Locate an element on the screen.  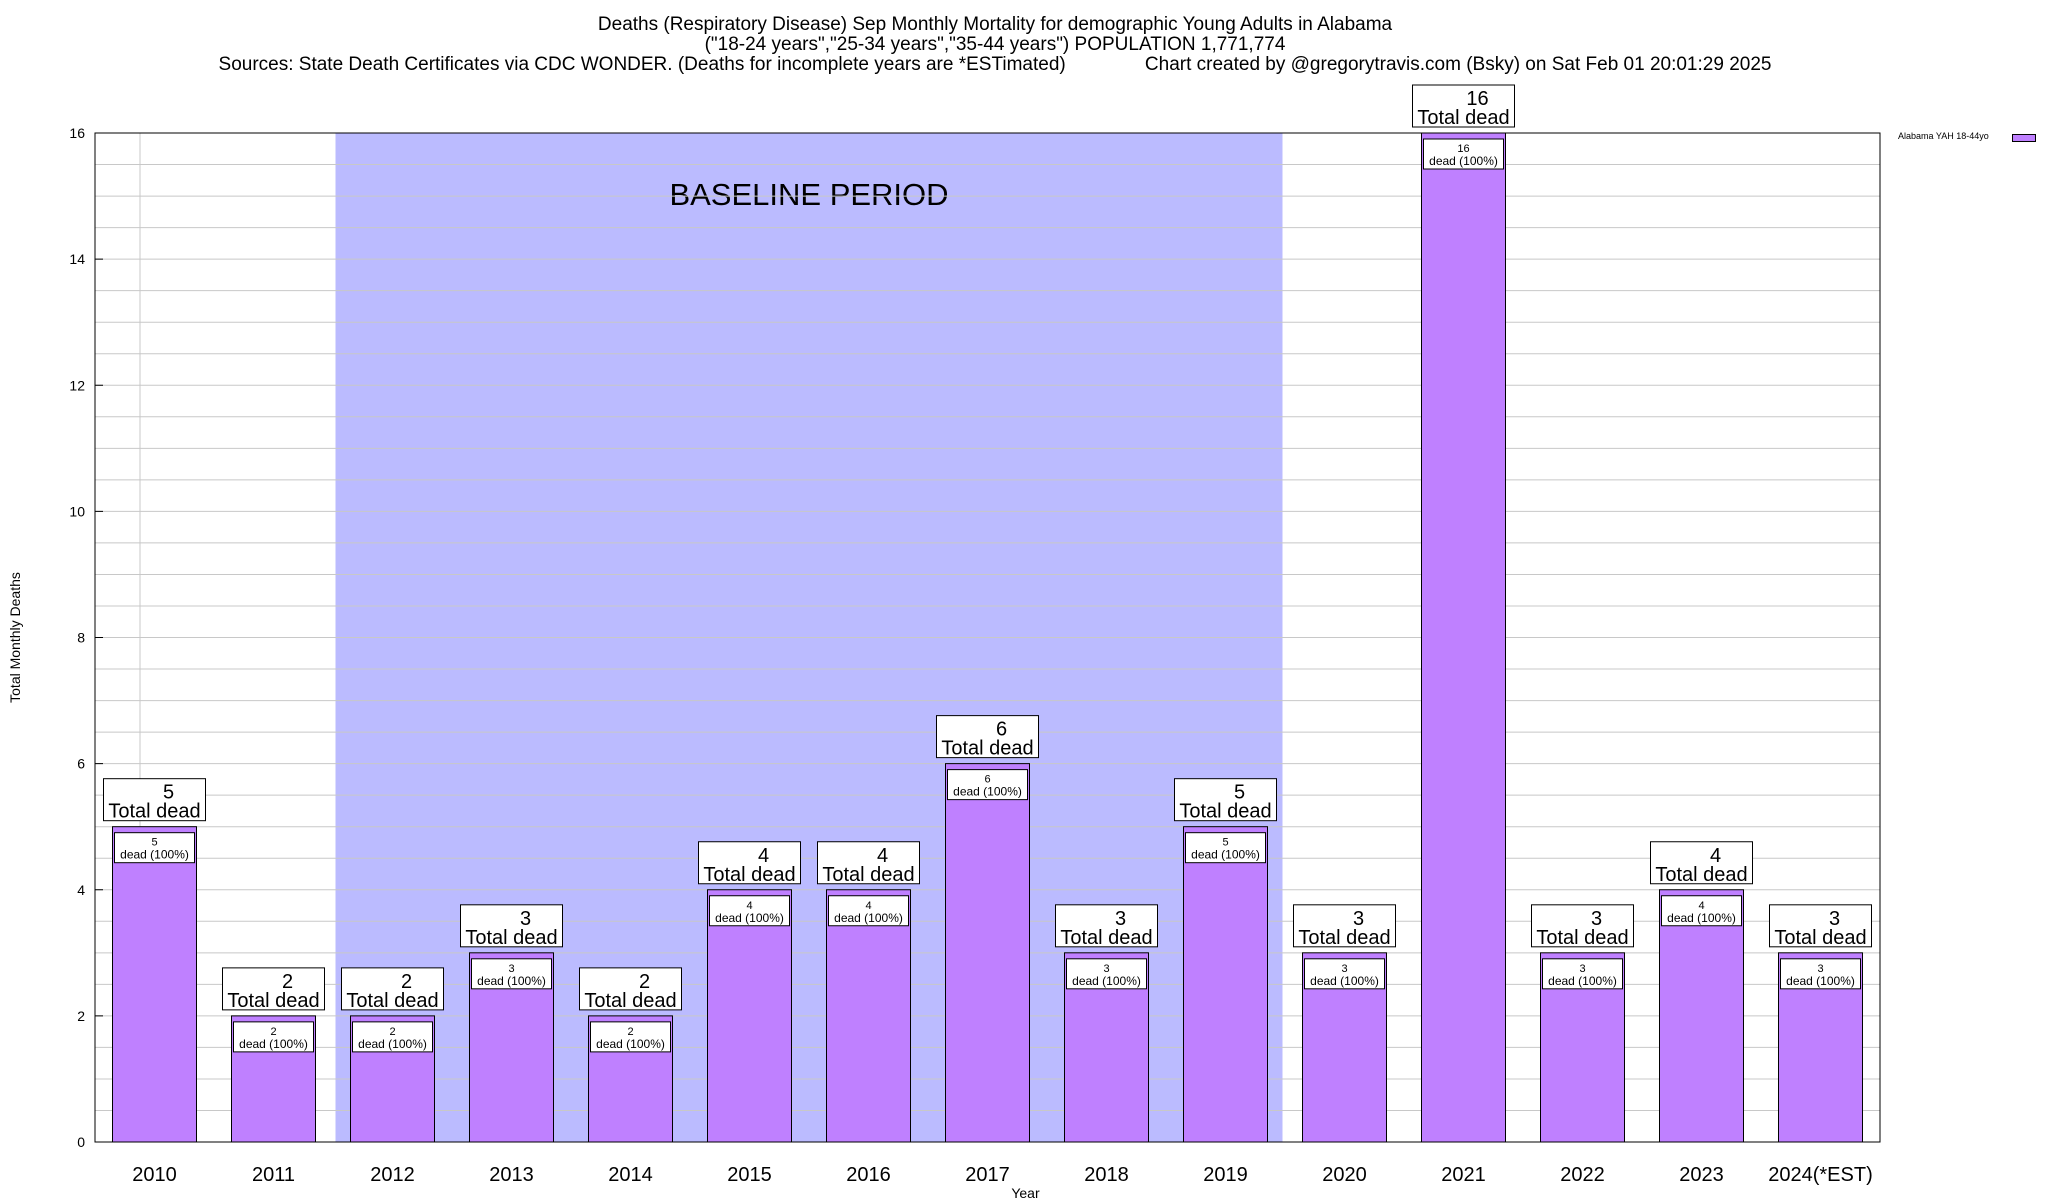
x-tick-label: 2010 is located at coordinates (154, 1175).